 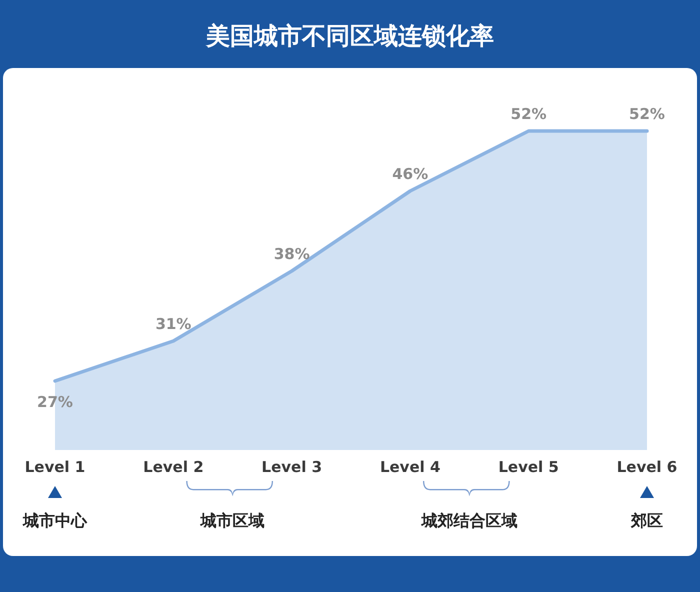 What do you see at coordinates (292, 254) in the screenshot?
I see `data-label: 38%` at bounding box center [292, 254].